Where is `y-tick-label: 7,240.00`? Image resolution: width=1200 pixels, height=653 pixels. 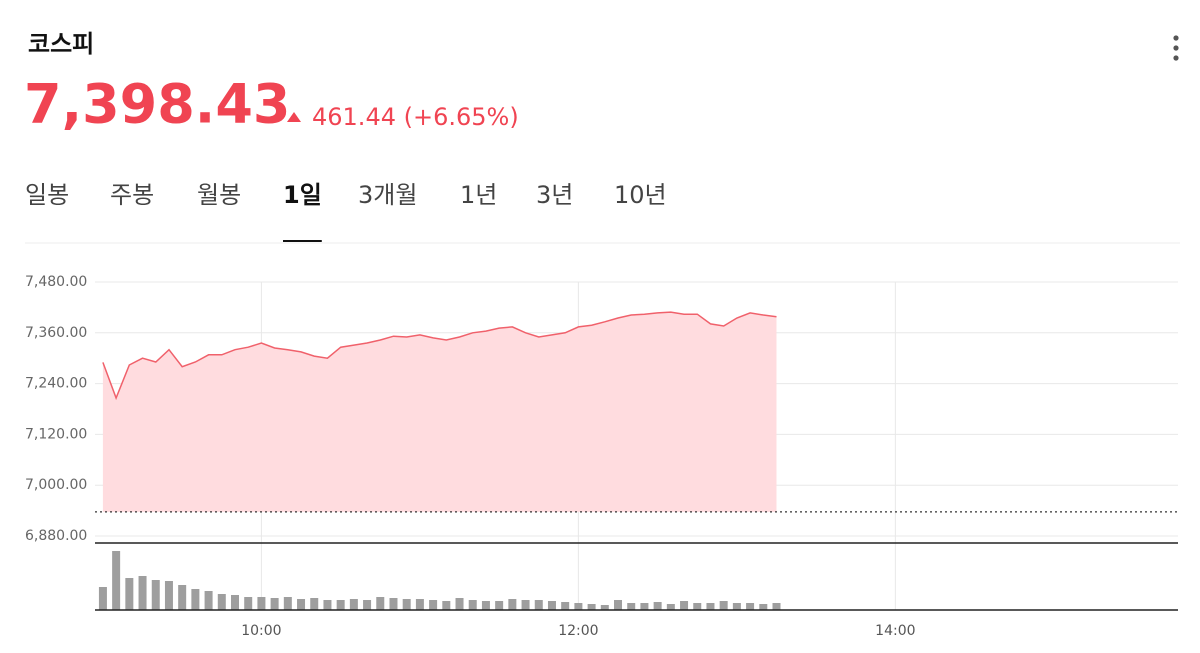
y-tick-label: 7,240.00 is located at coordinates (56, 384).